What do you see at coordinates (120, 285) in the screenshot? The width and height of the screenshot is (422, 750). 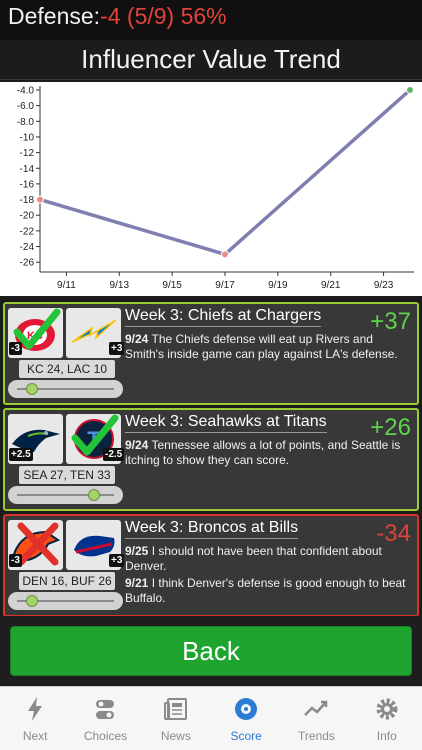 I see `x-tick-label: 9/13` at bounding box center [120, 285].